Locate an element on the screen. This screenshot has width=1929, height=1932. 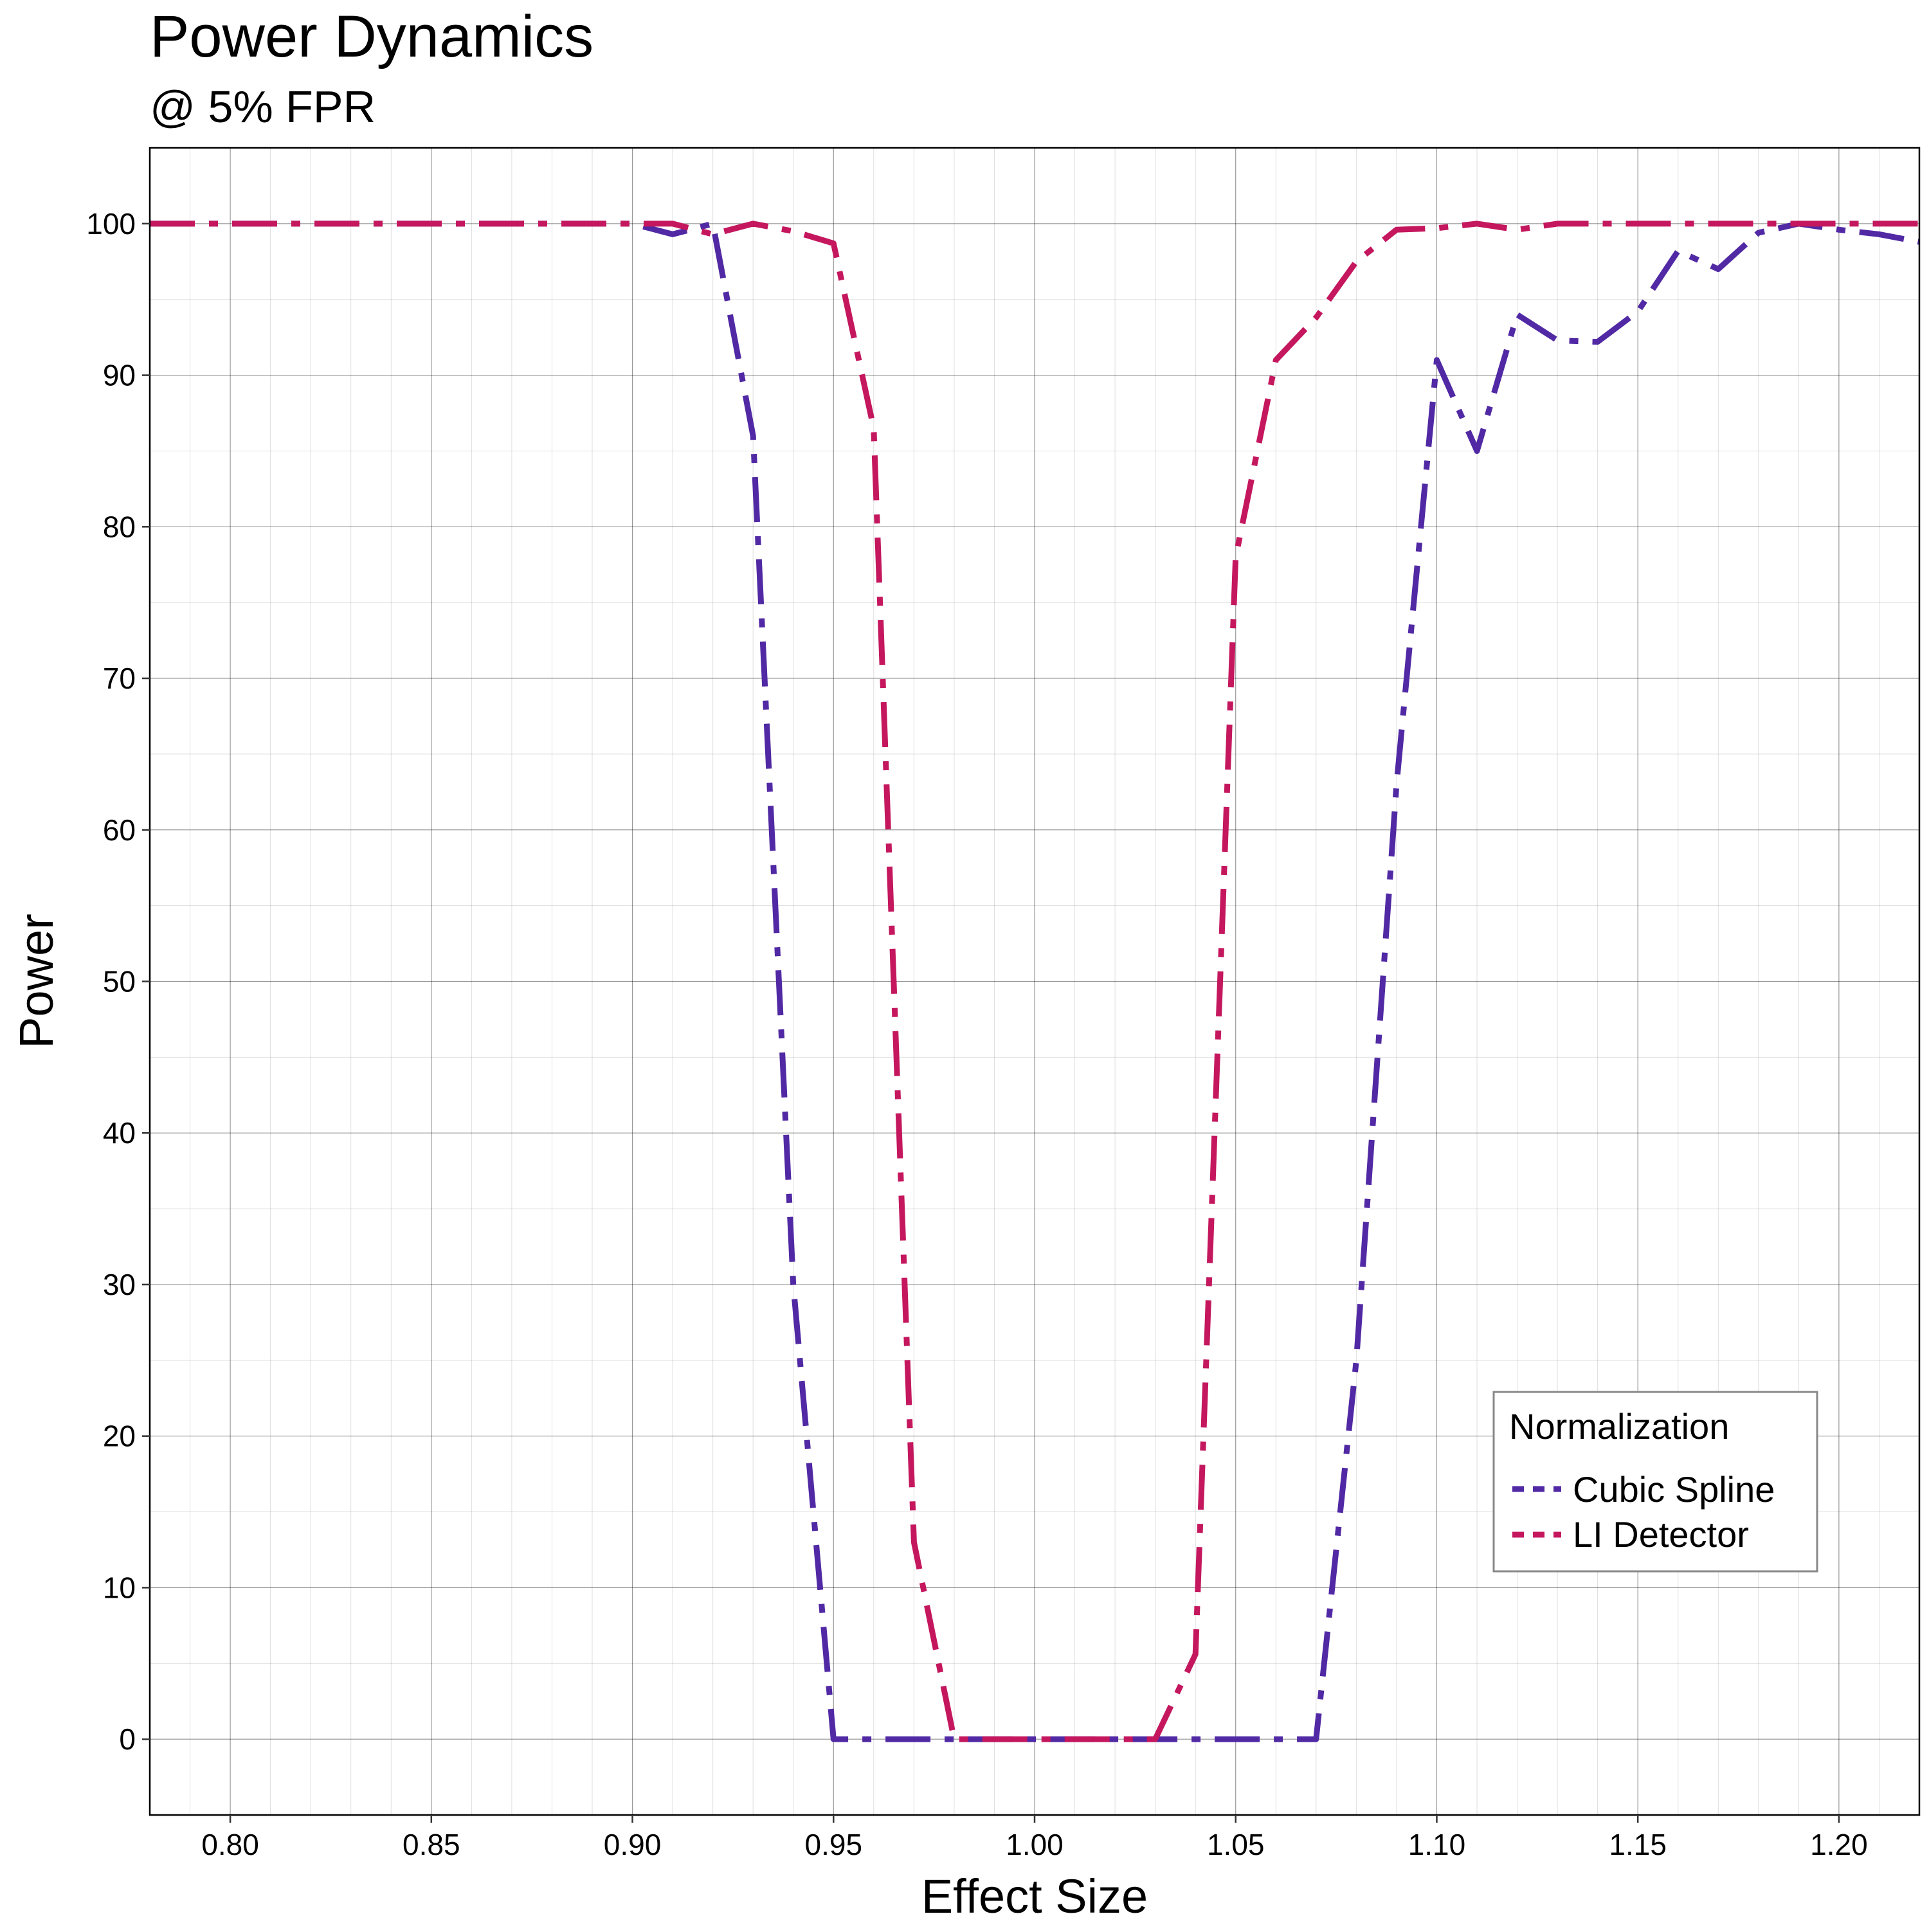
y-tick-label: 20 is located at coordinates (119, 1436).